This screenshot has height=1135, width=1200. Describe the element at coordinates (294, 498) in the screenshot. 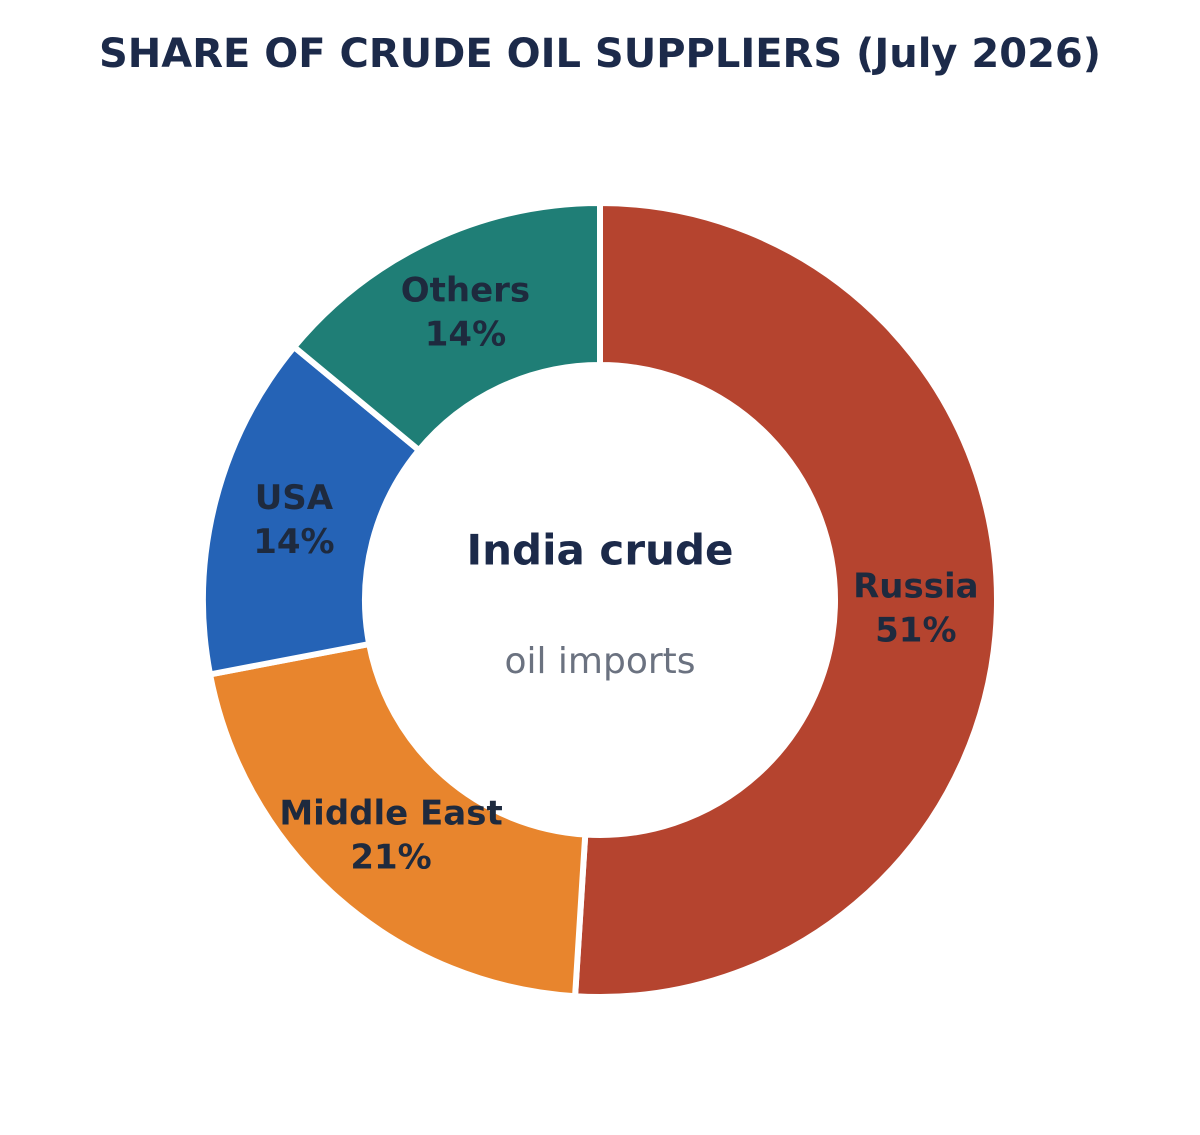

I see `slice-label: USA` at that location.